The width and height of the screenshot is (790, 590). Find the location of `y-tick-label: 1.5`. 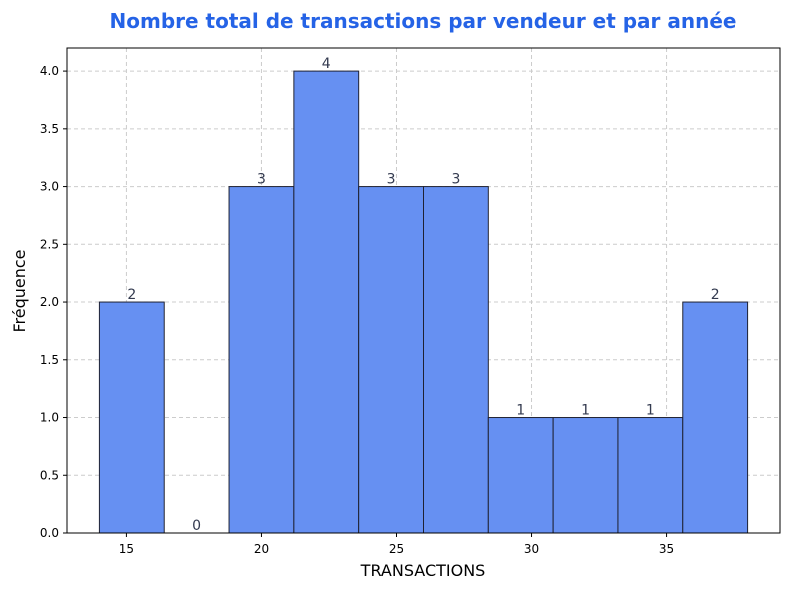

y-tick-label: 1.5 is located at coordinates (49, 360).